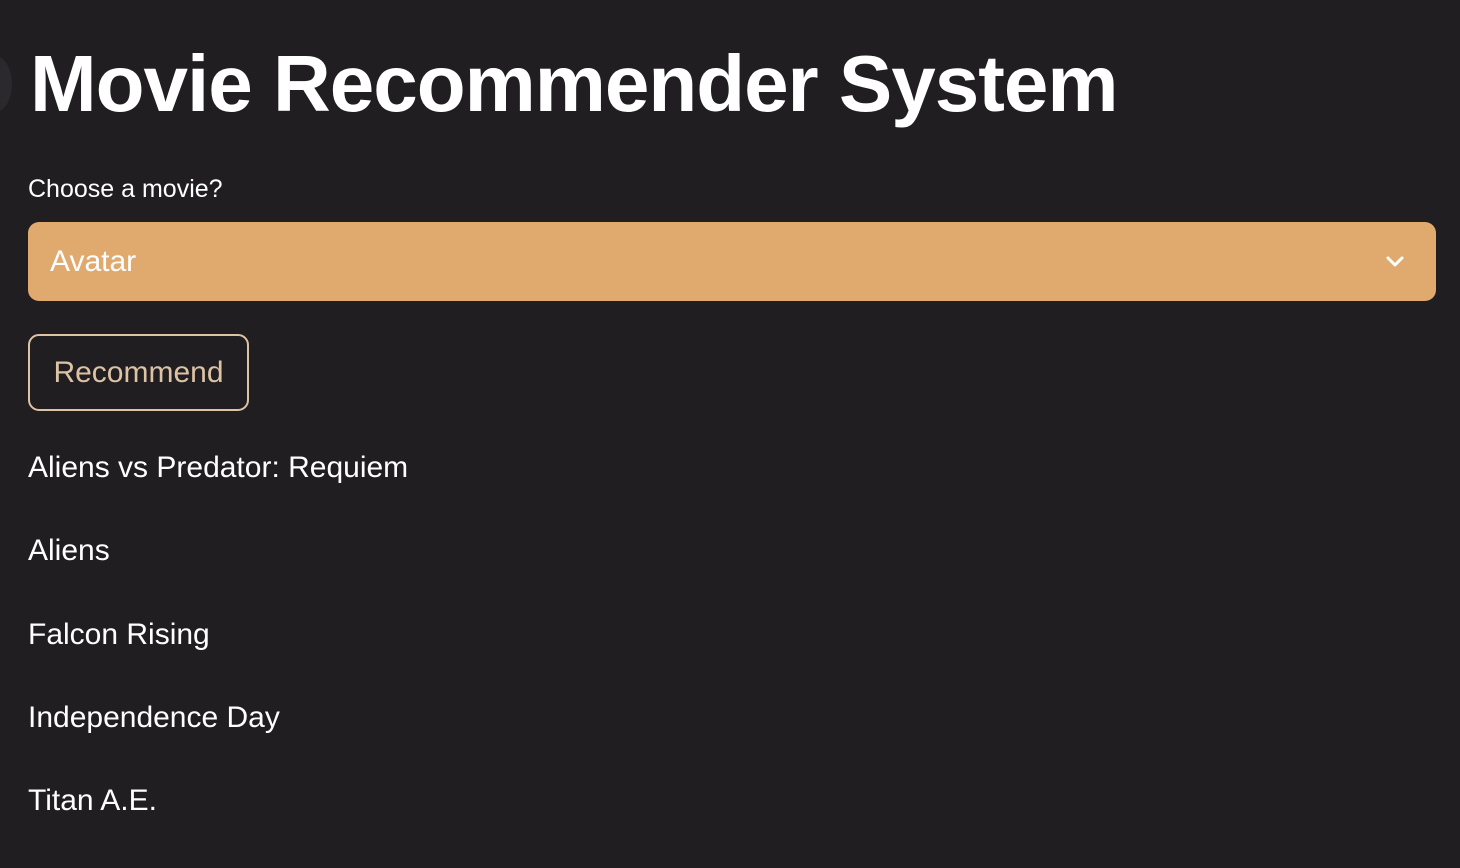 This screenshot has width=1460, height=868. Describe the element at coordinates (125, 189) in the screenshot. I see `movie-select-label: Choose a movie?` at that location.